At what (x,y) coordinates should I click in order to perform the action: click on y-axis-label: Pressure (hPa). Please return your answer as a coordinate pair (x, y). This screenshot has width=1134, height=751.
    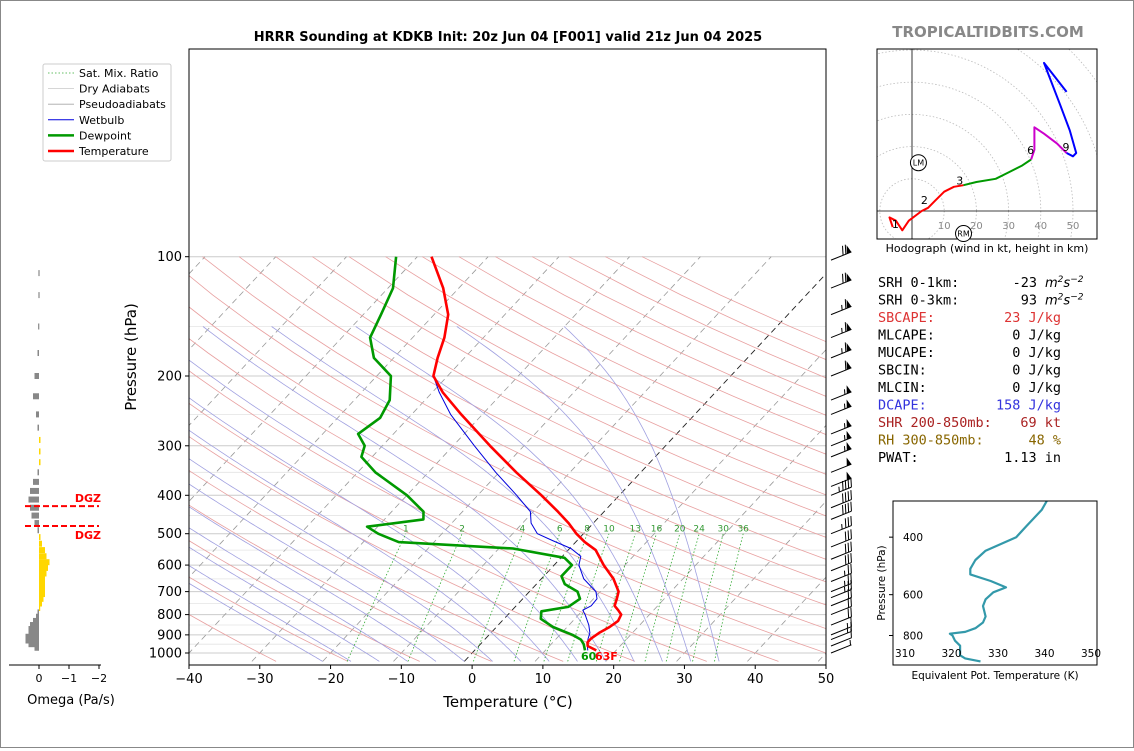
    Looking at the image, I should click on (131, 357).